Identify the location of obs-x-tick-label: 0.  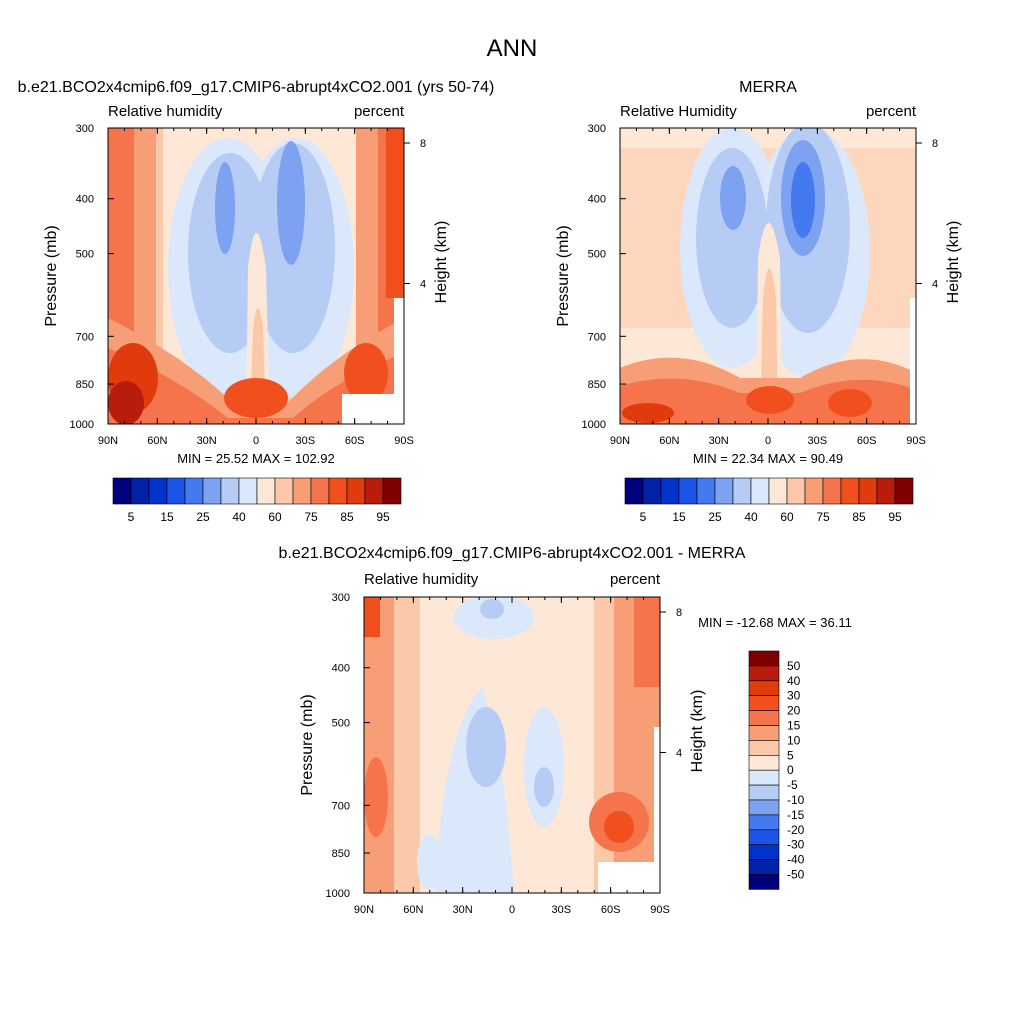
(768, 441).